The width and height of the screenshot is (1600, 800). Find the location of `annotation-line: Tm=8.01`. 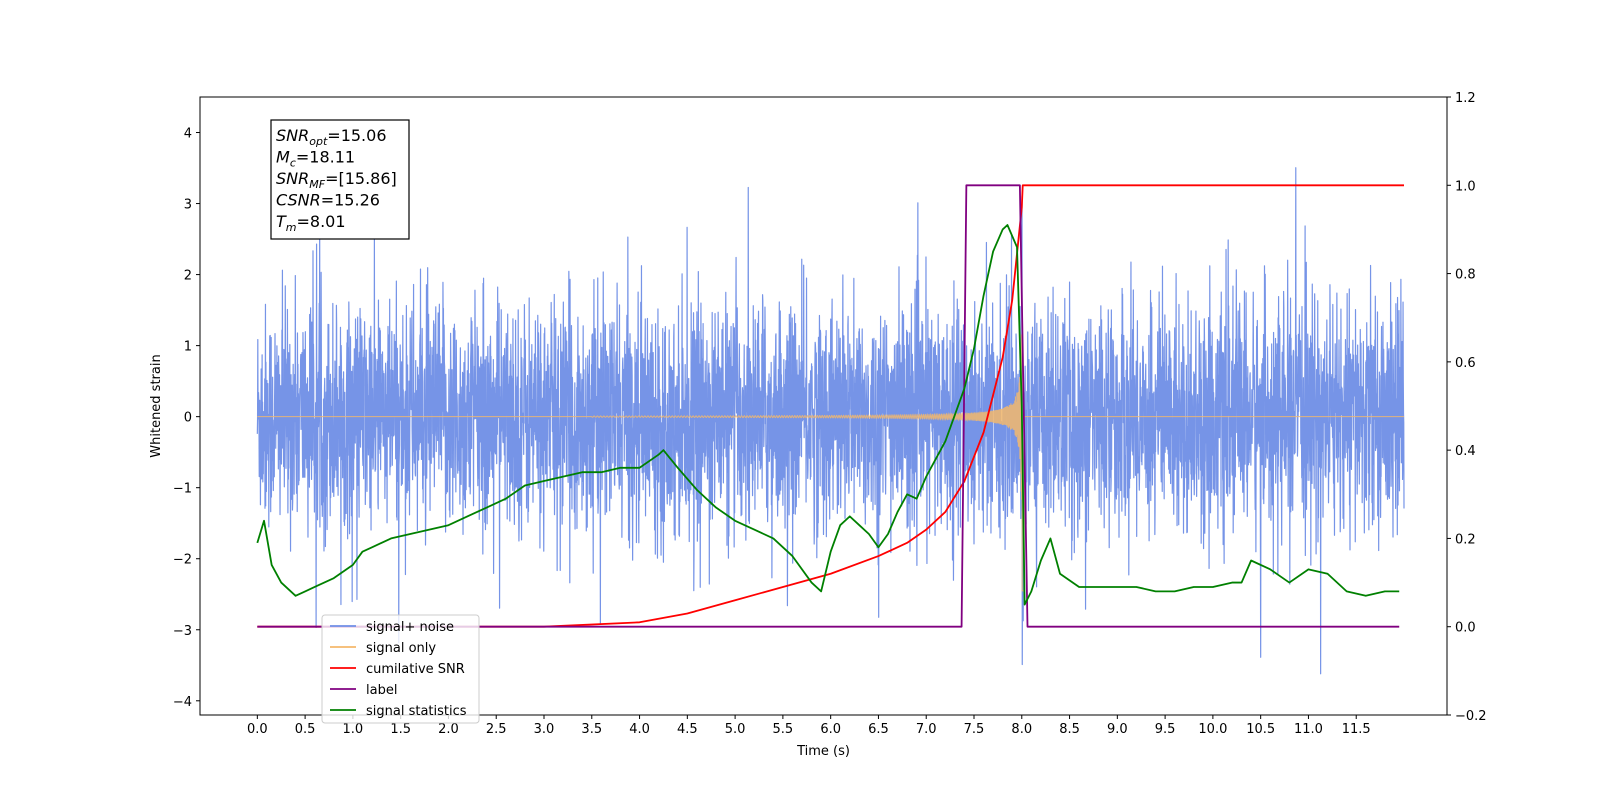

annotation-line: Tm=8.01 is located at coordinates (311, 223).